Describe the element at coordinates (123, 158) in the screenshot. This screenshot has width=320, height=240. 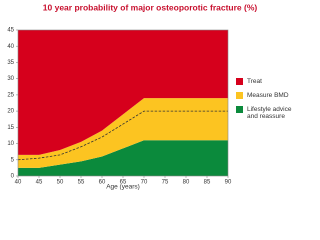
I see `area` at that location.